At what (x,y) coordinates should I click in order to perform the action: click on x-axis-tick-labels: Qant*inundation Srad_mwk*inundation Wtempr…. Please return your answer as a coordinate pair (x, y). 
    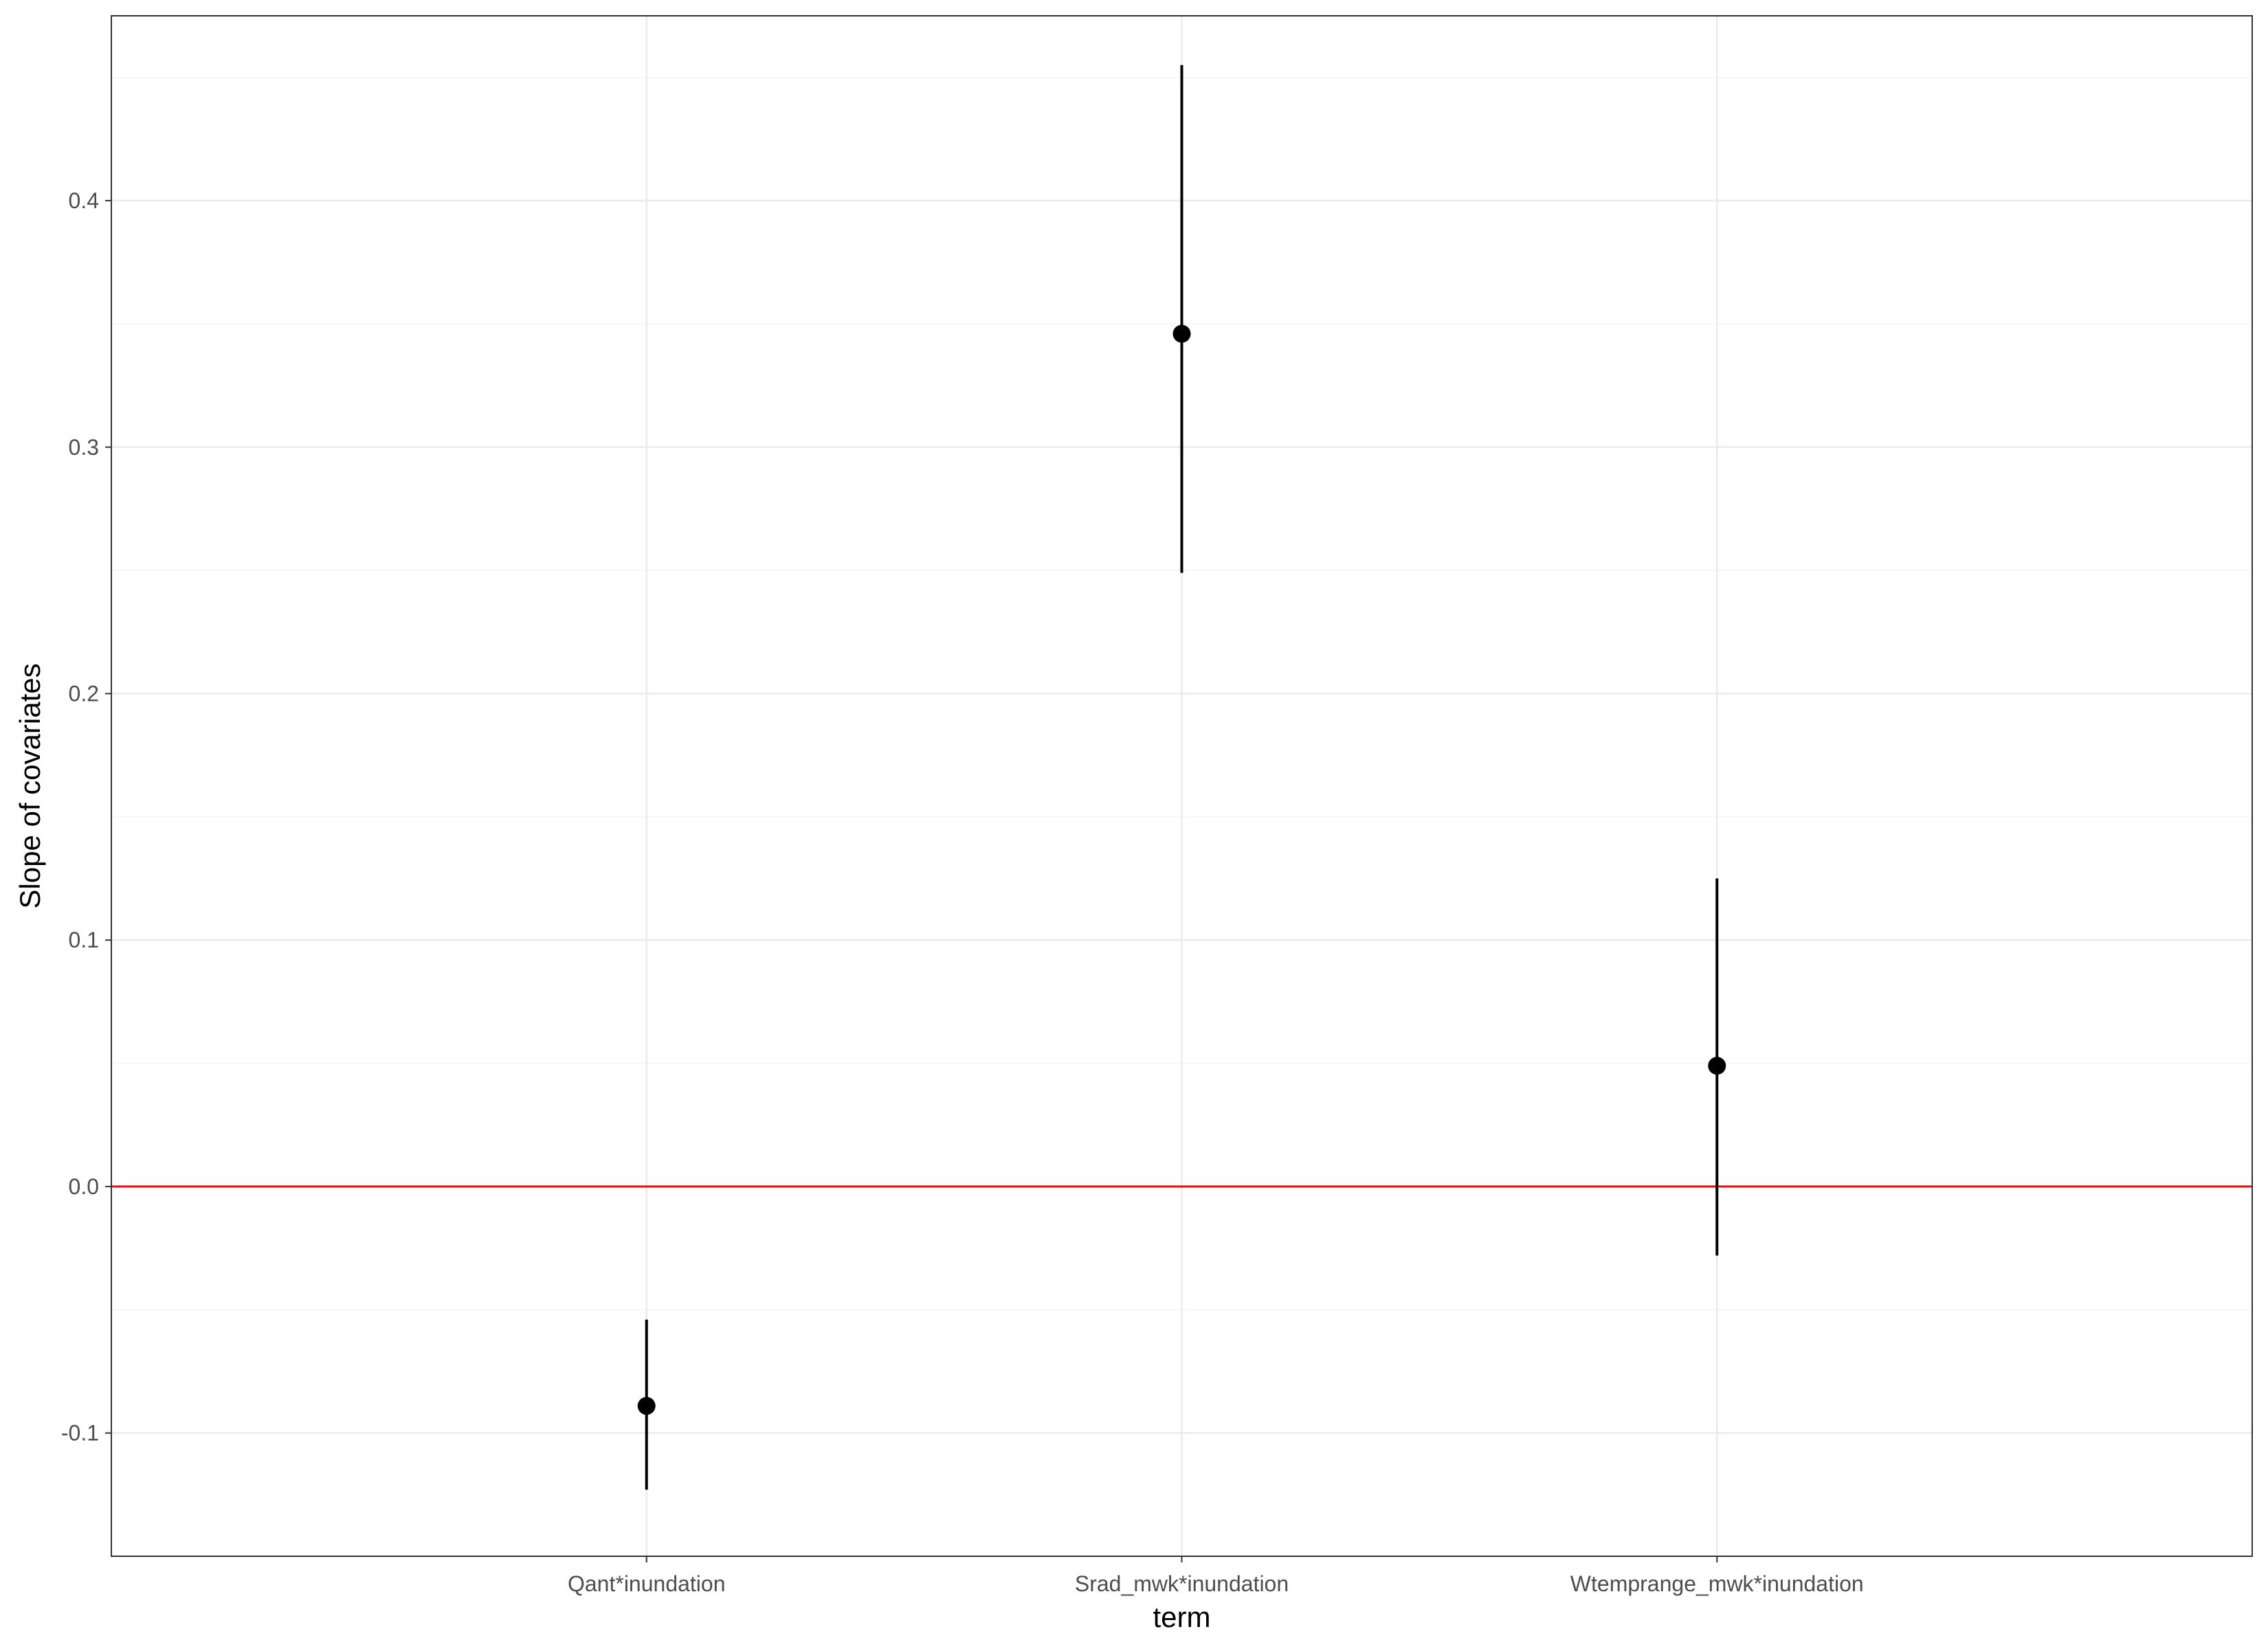
    Looking at the image, I should click on (1216, 1583).